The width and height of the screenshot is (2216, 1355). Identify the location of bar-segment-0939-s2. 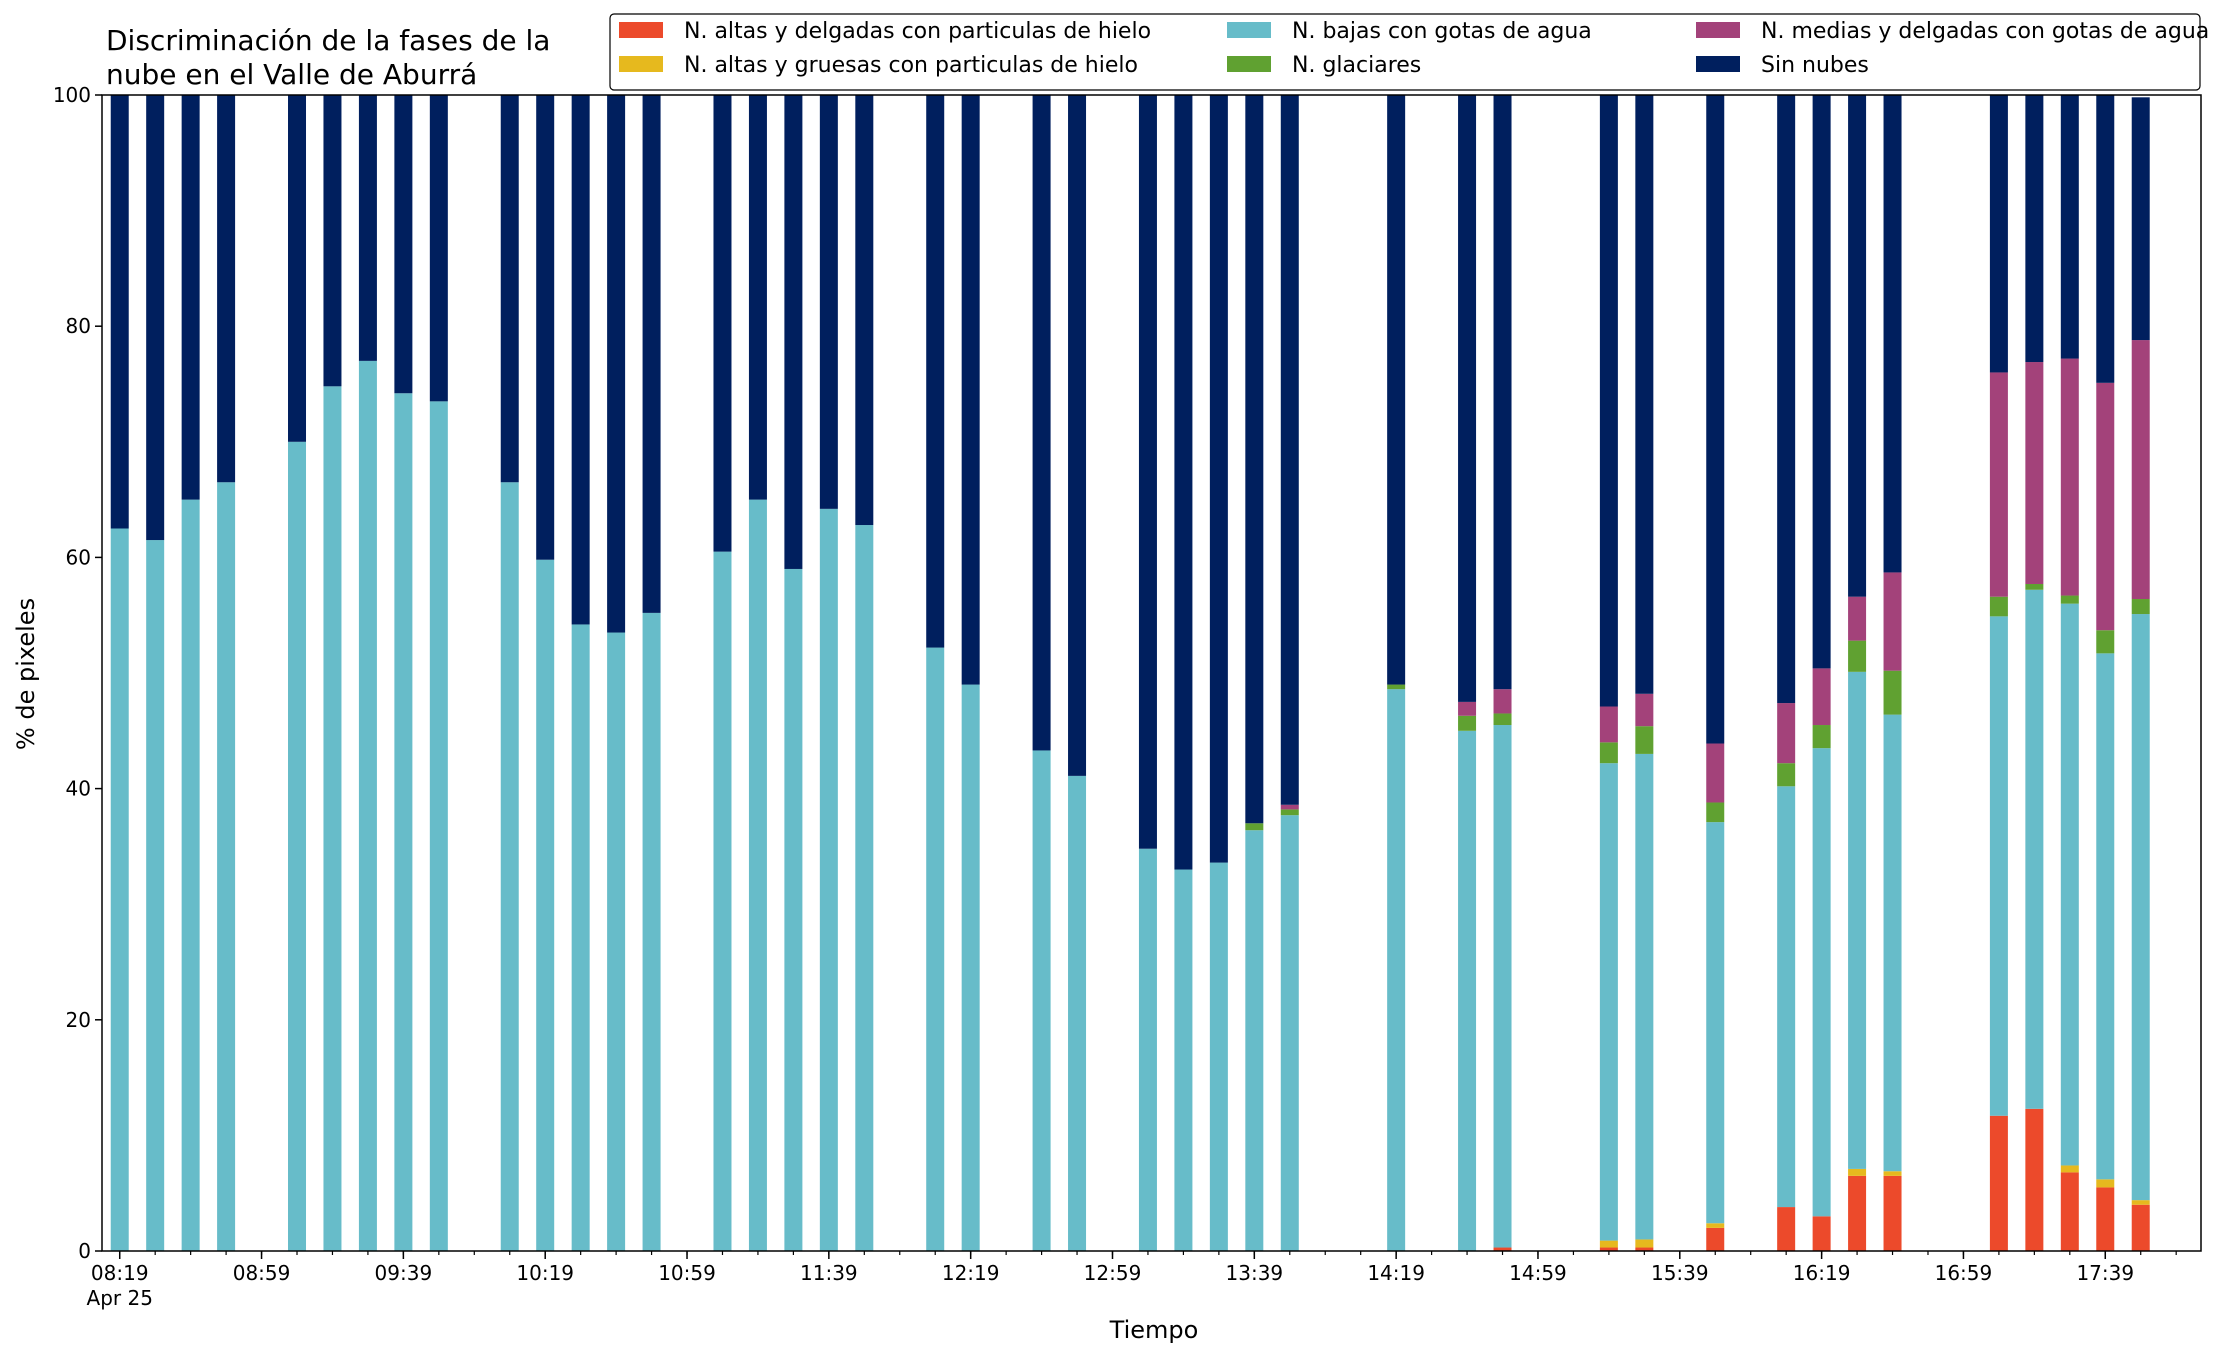
(403, 822).